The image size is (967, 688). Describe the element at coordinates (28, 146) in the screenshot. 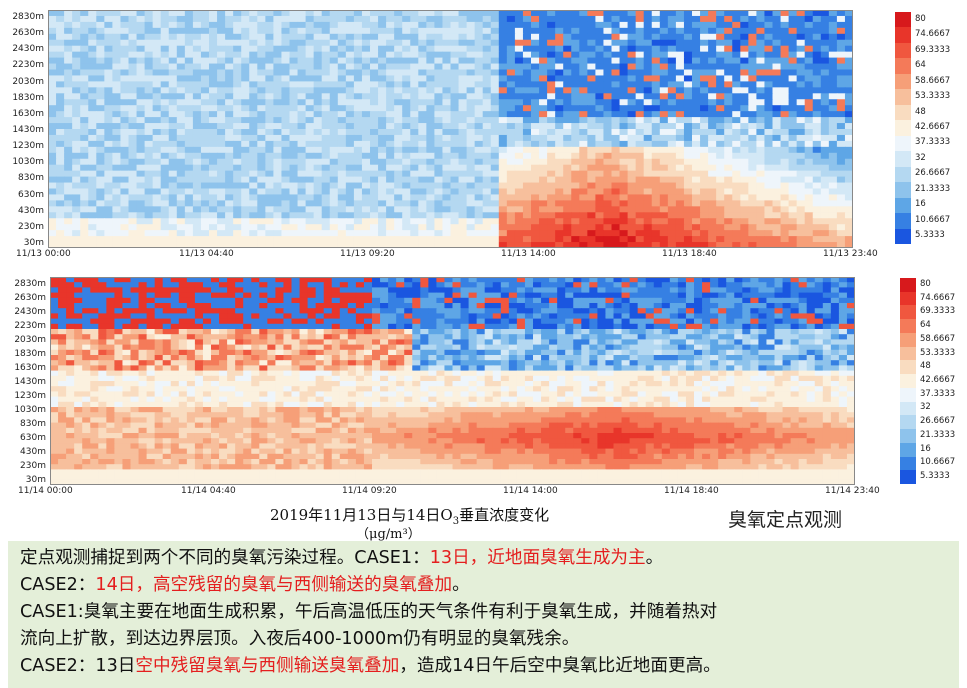

I see `y-tick-label: 1230m` at that location.